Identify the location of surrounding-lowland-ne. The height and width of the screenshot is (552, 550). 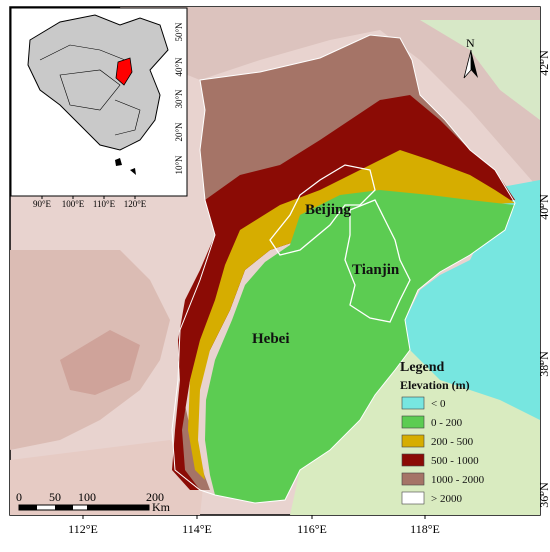
(480, 70).